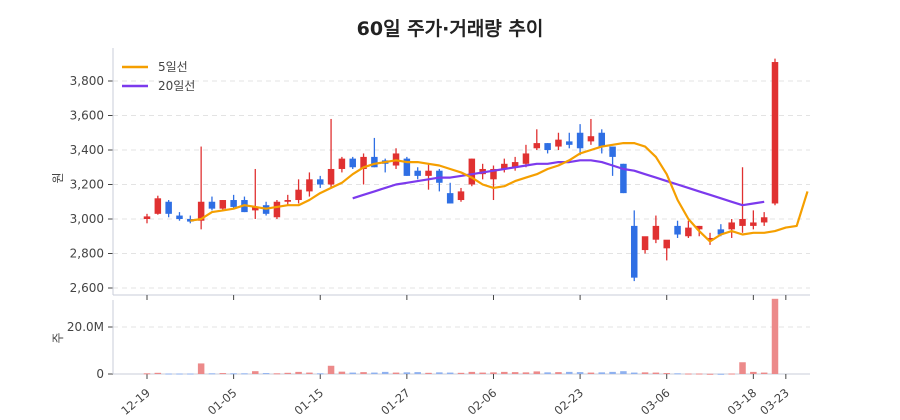 This screenshot has width=900, height=420. Describe the element at coordinates (742, 402) in the screenshot. I see `x-tick-label: 03-18` at that location.